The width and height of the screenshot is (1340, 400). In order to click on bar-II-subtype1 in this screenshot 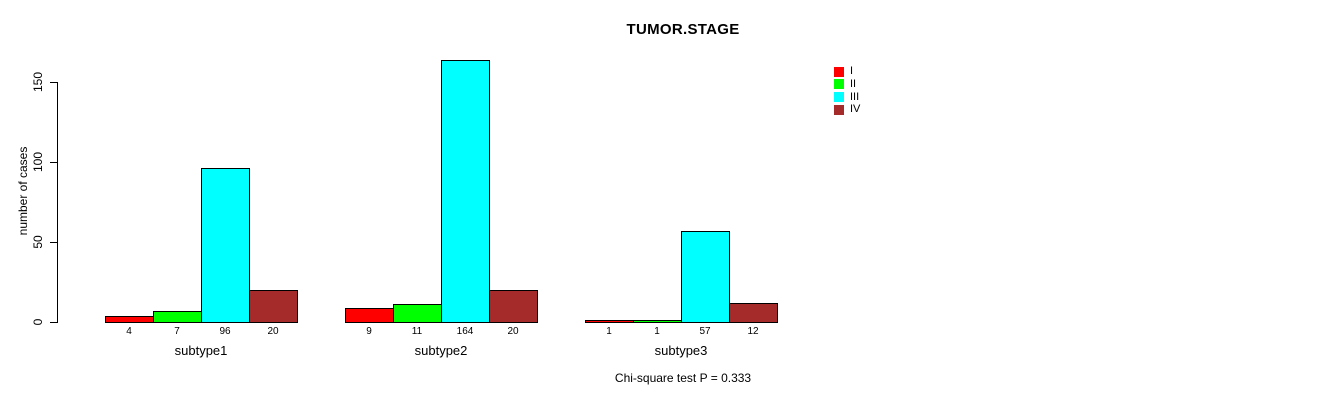, I will do `click(177, 316)`.